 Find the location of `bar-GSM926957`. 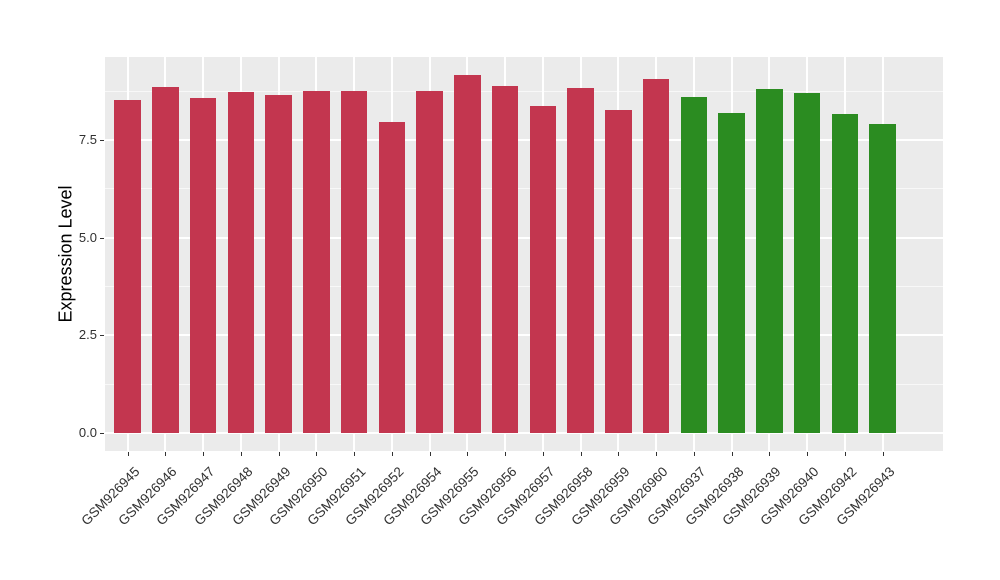

bar-GSM926957 is located at coordinates (543, 269).